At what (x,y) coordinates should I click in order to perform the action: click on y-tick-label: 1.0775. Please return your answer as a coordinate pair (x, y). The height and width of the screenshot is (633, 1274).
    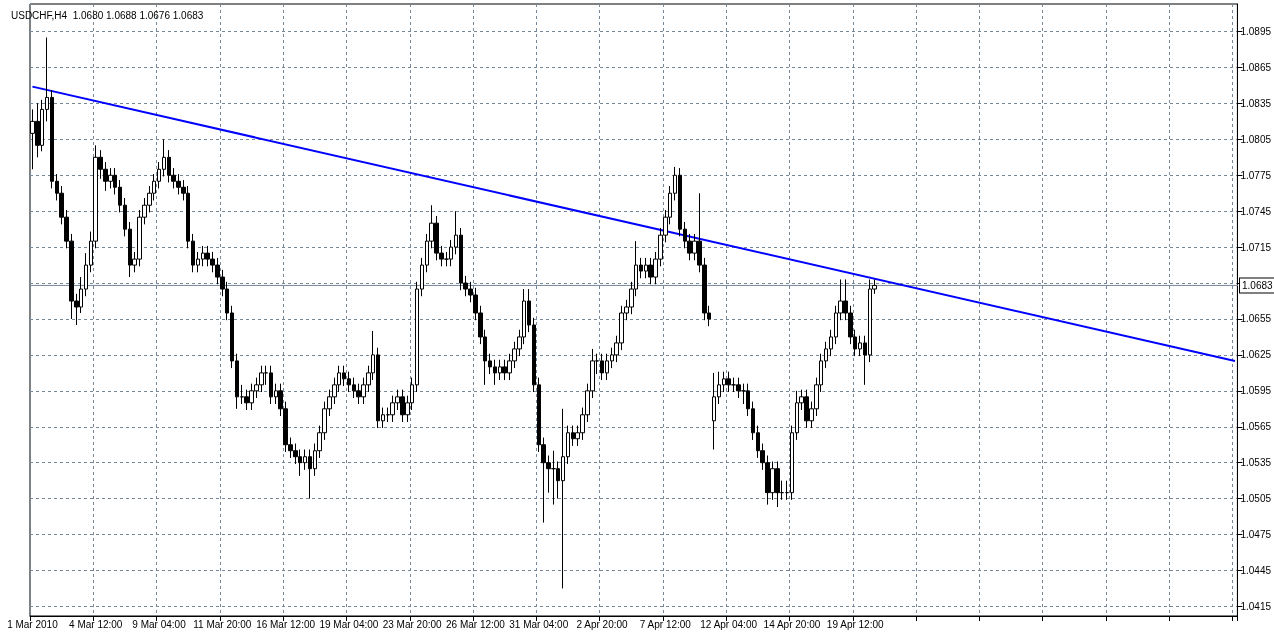
    Looking at the image, I should click on (1256, 175).